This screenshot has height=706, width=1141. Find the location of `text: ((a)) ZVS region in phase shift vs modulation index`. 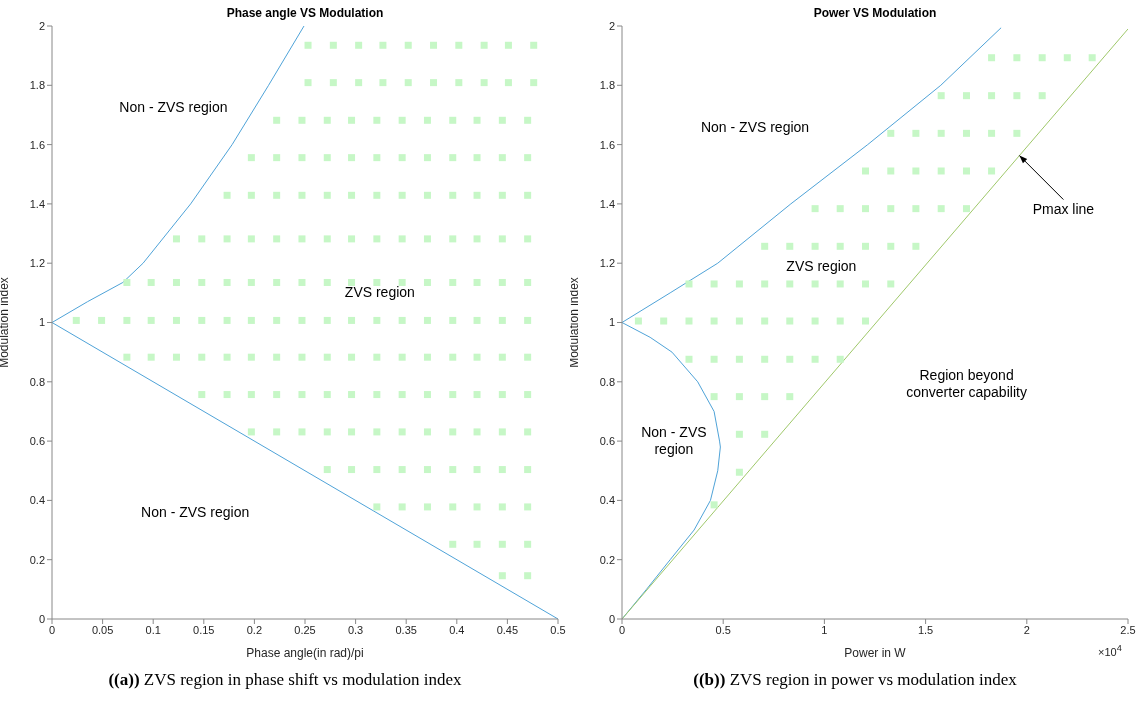

text: ((a)) ZVS region in phase shift vs modulation index is located at coordinates (285, 679).